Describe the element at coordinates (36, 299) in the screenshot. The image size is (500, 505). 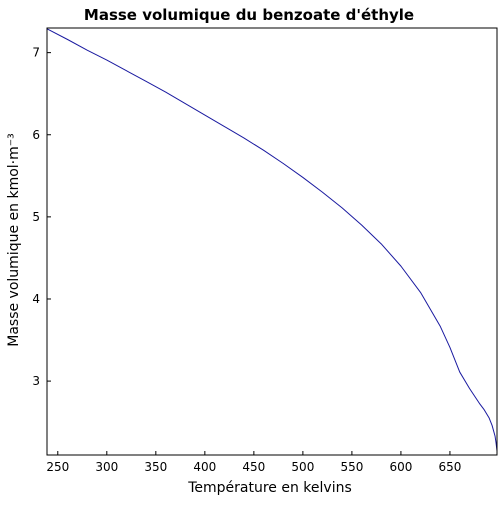
I see `y-tick-label: 4` at that location.